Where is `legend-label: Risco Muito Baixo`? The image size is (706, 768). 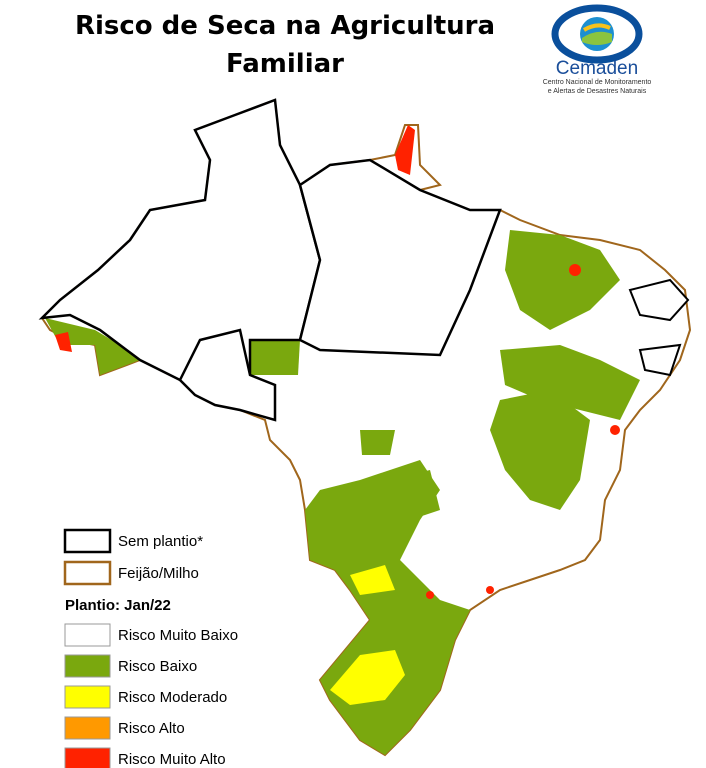
legend-label: Risco Muito Baixo is located at coordinates (178, 635).